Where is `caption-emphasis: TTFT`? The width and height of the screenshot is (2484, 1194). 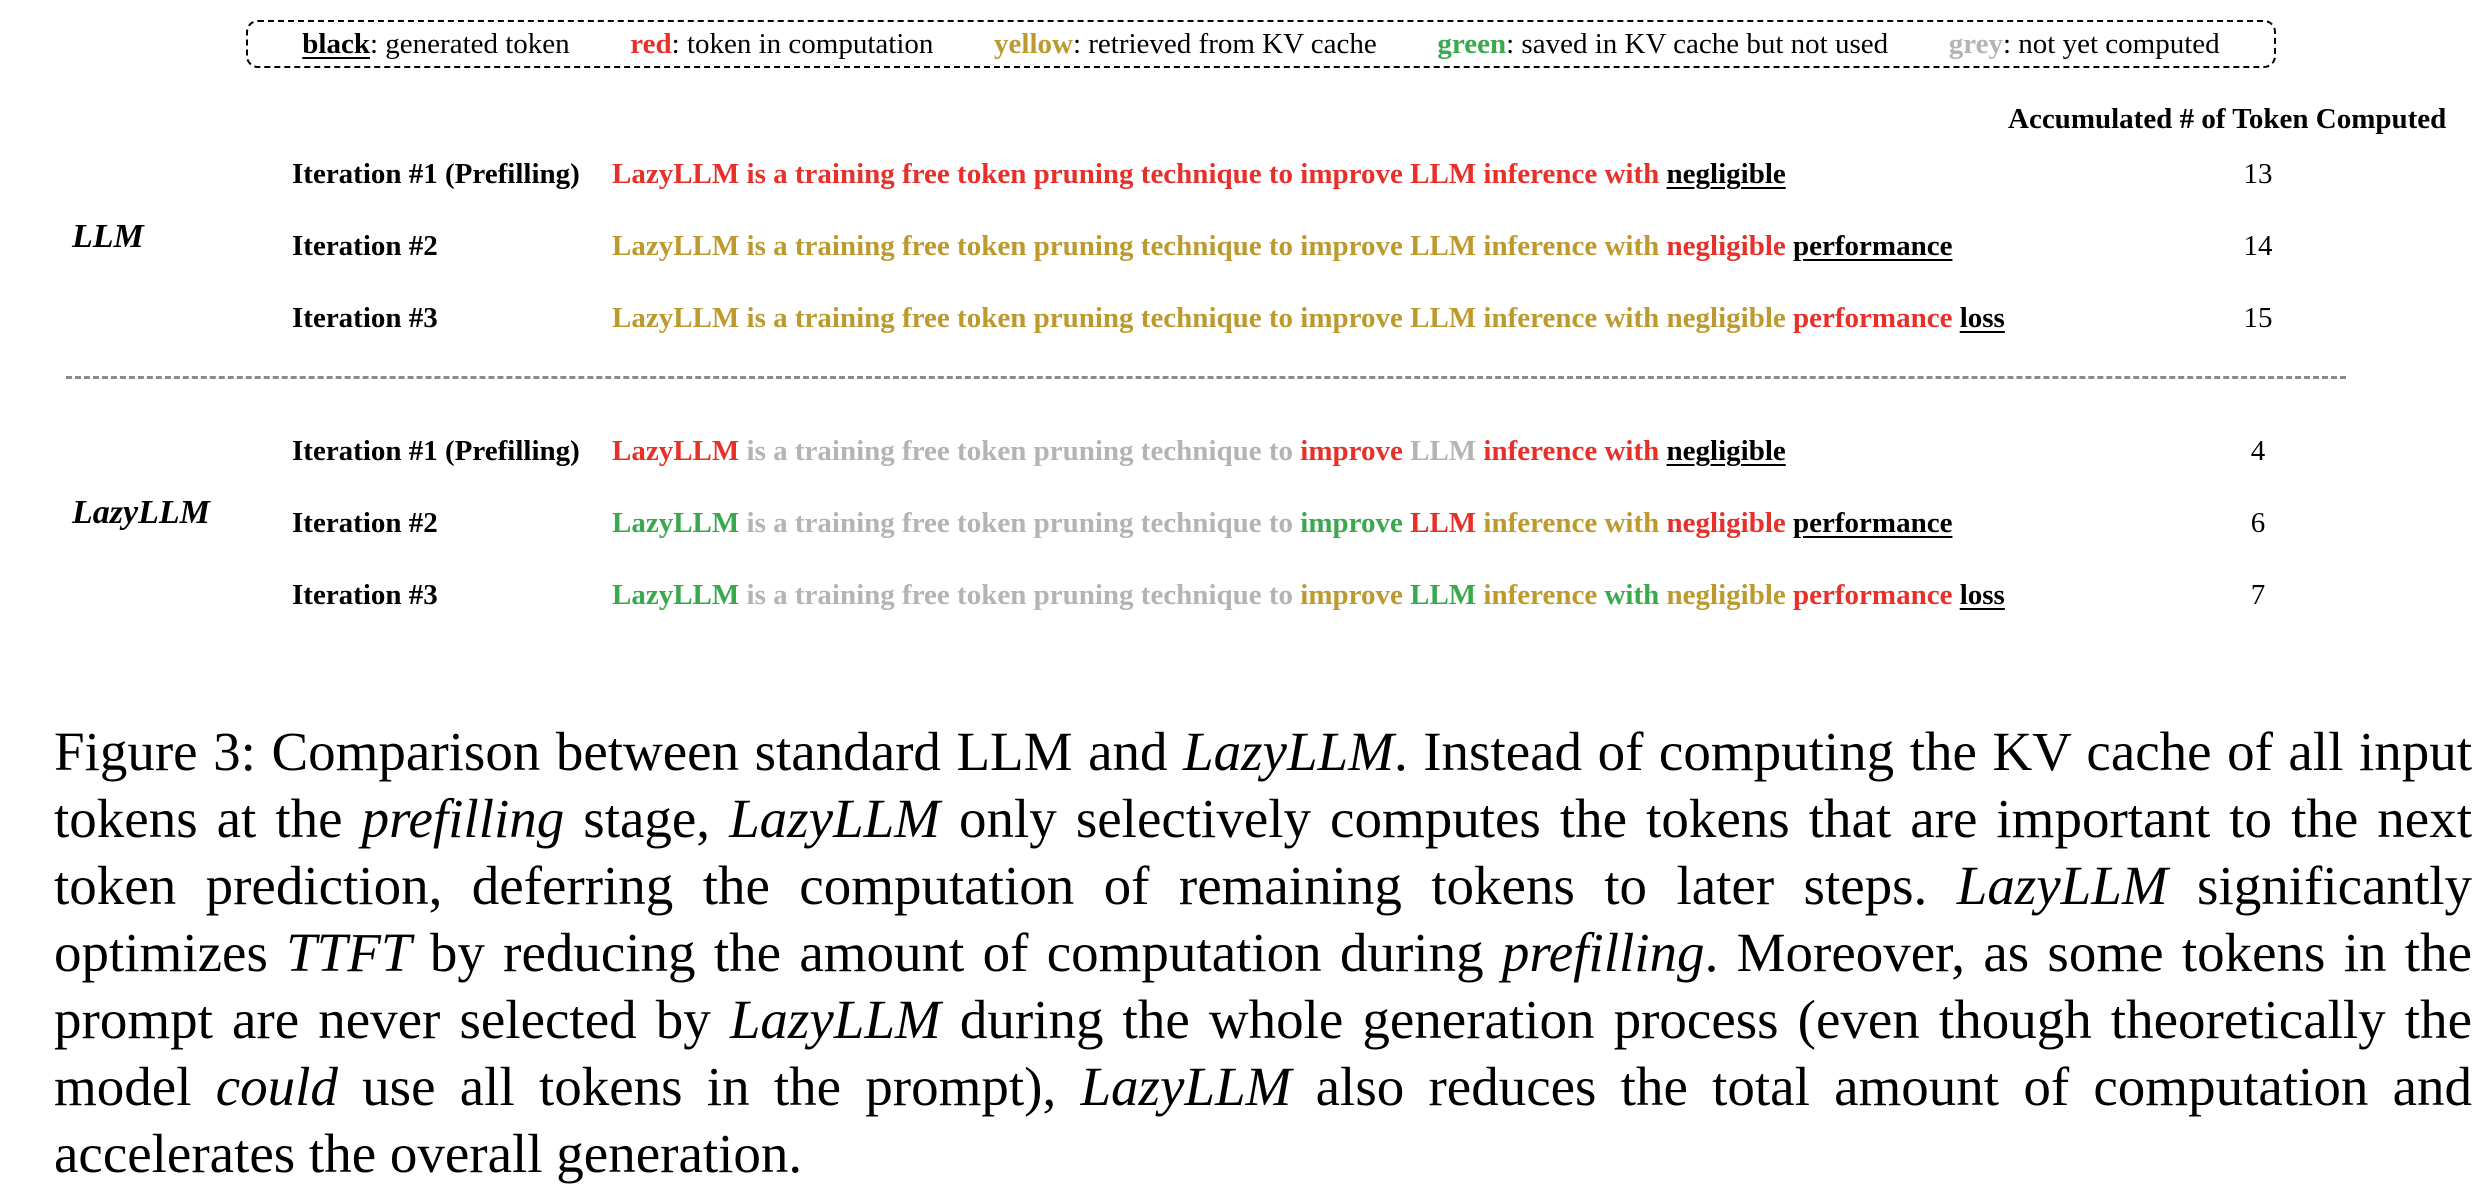 caption-emphasis: TTFT is located at coordinates (349, 952).